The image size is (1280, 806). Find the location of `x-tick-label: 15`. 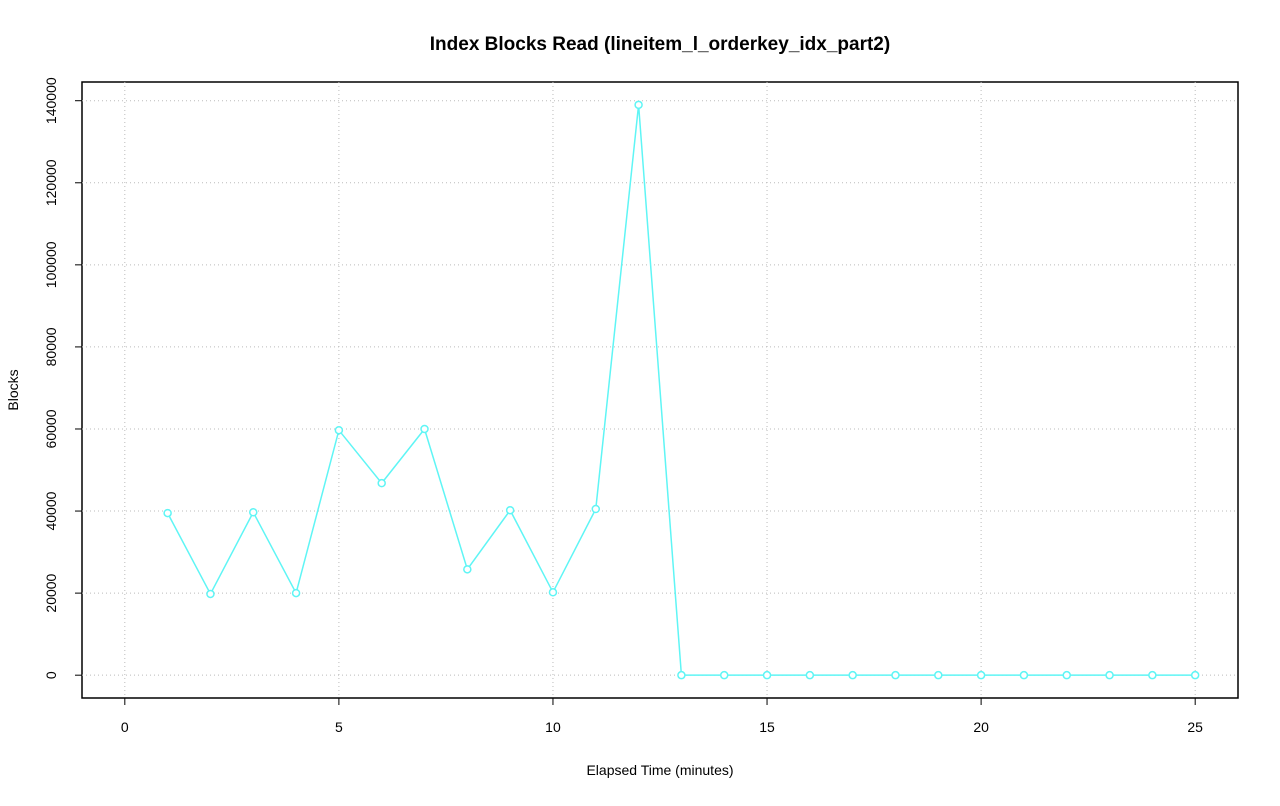

x-tick-label: 15 is located at coordinates (767, 727).